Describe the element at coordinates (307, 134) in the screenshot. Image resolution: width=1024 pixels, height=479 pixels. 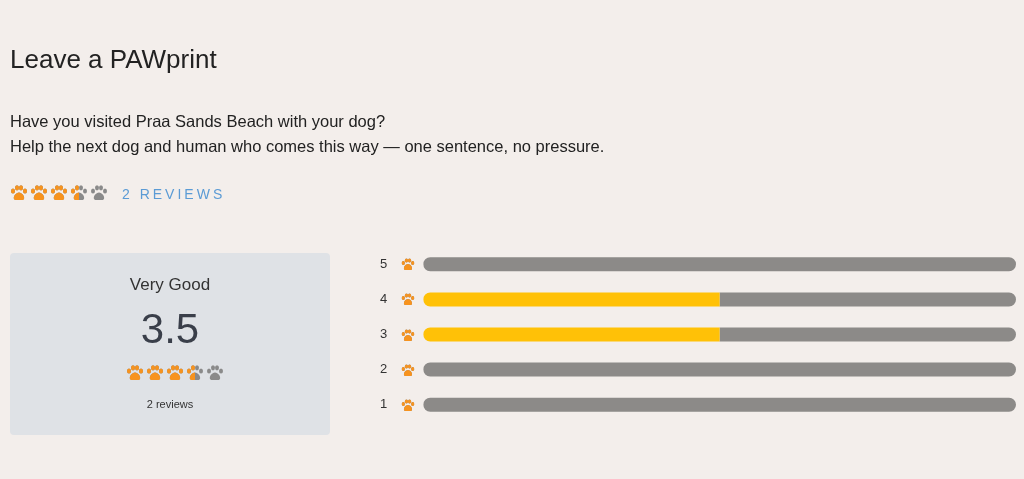
I see `chart-subtitle: Have you visited Praa Sands Beach with your dog? Help the next dog and human who comes this way — one sentence, no pressure.` at that location.